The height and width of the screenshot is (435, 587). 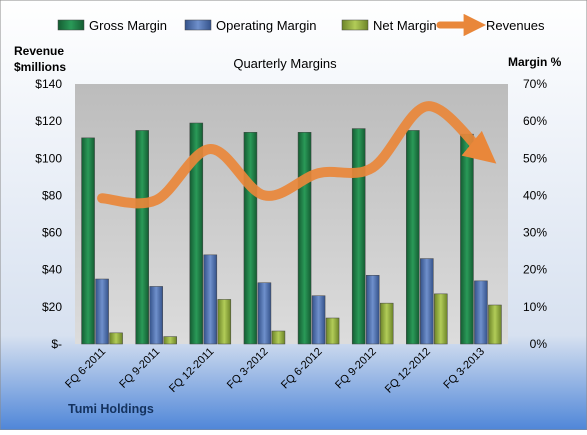 I want to click on left-tick-label: $60, so click(x=52, y=233).